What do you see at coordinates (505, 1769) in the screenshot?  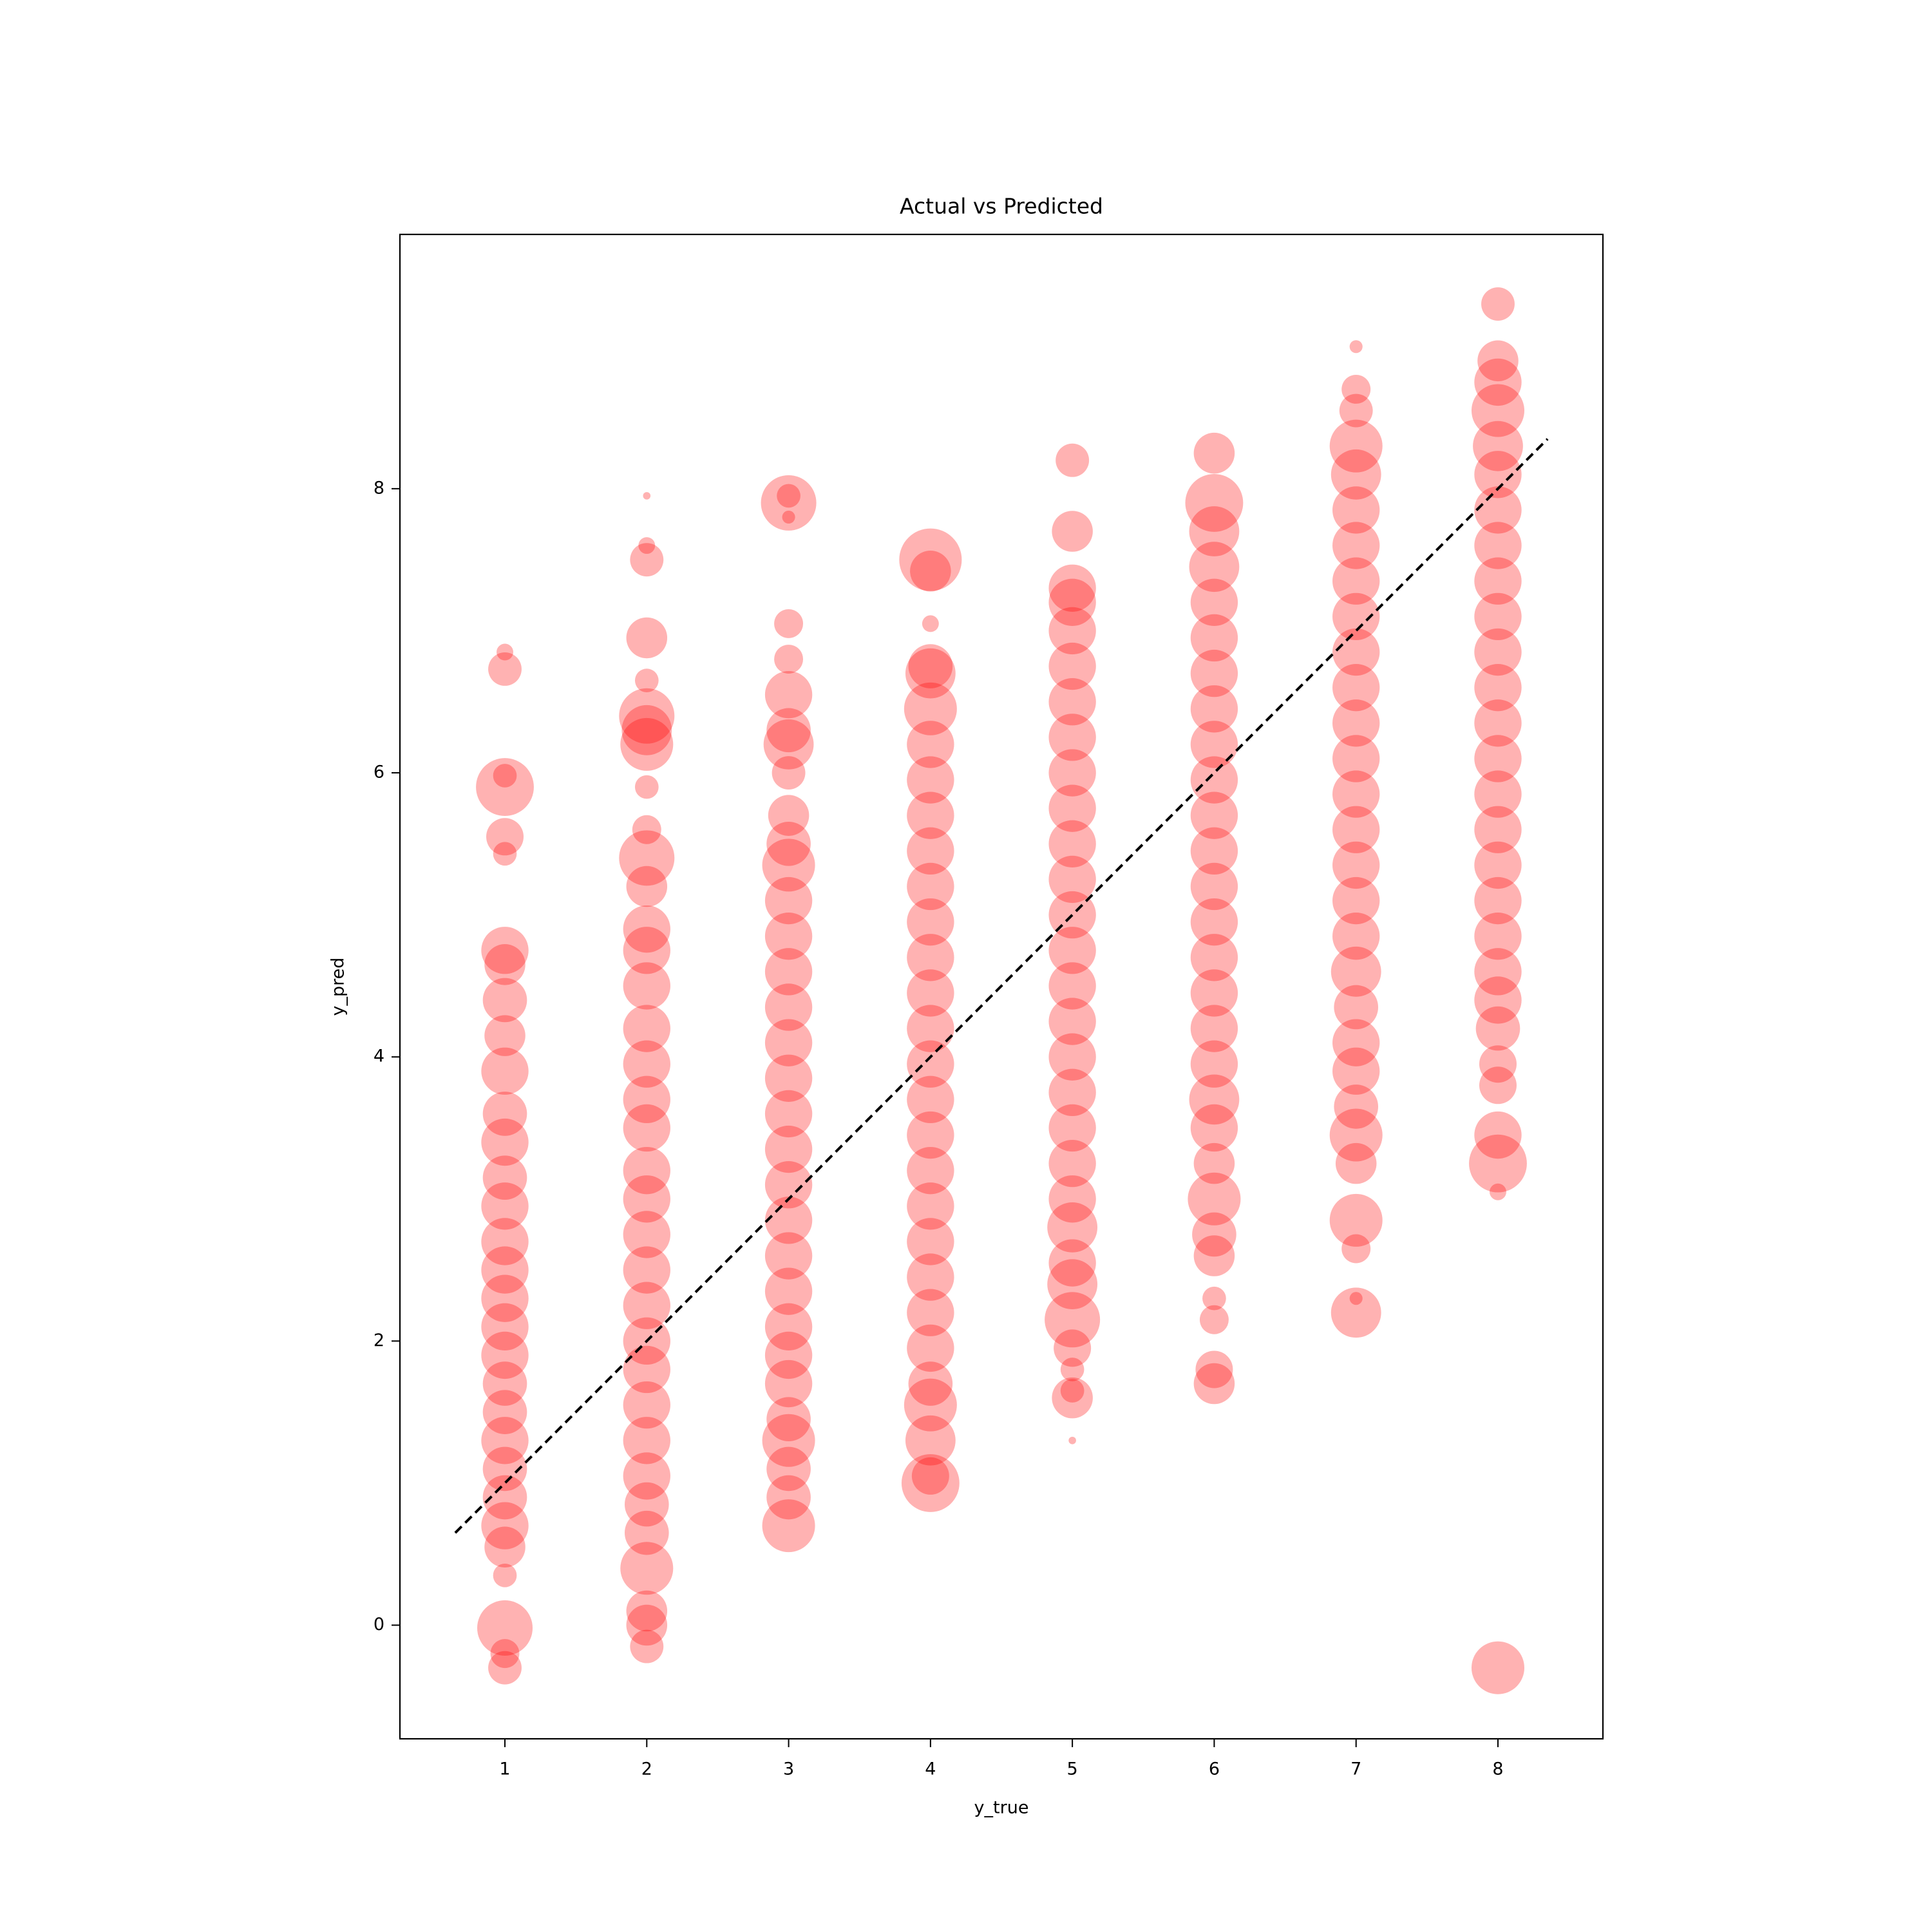 I see `x-tick-label: 1` at bounding box center [505, 1769].